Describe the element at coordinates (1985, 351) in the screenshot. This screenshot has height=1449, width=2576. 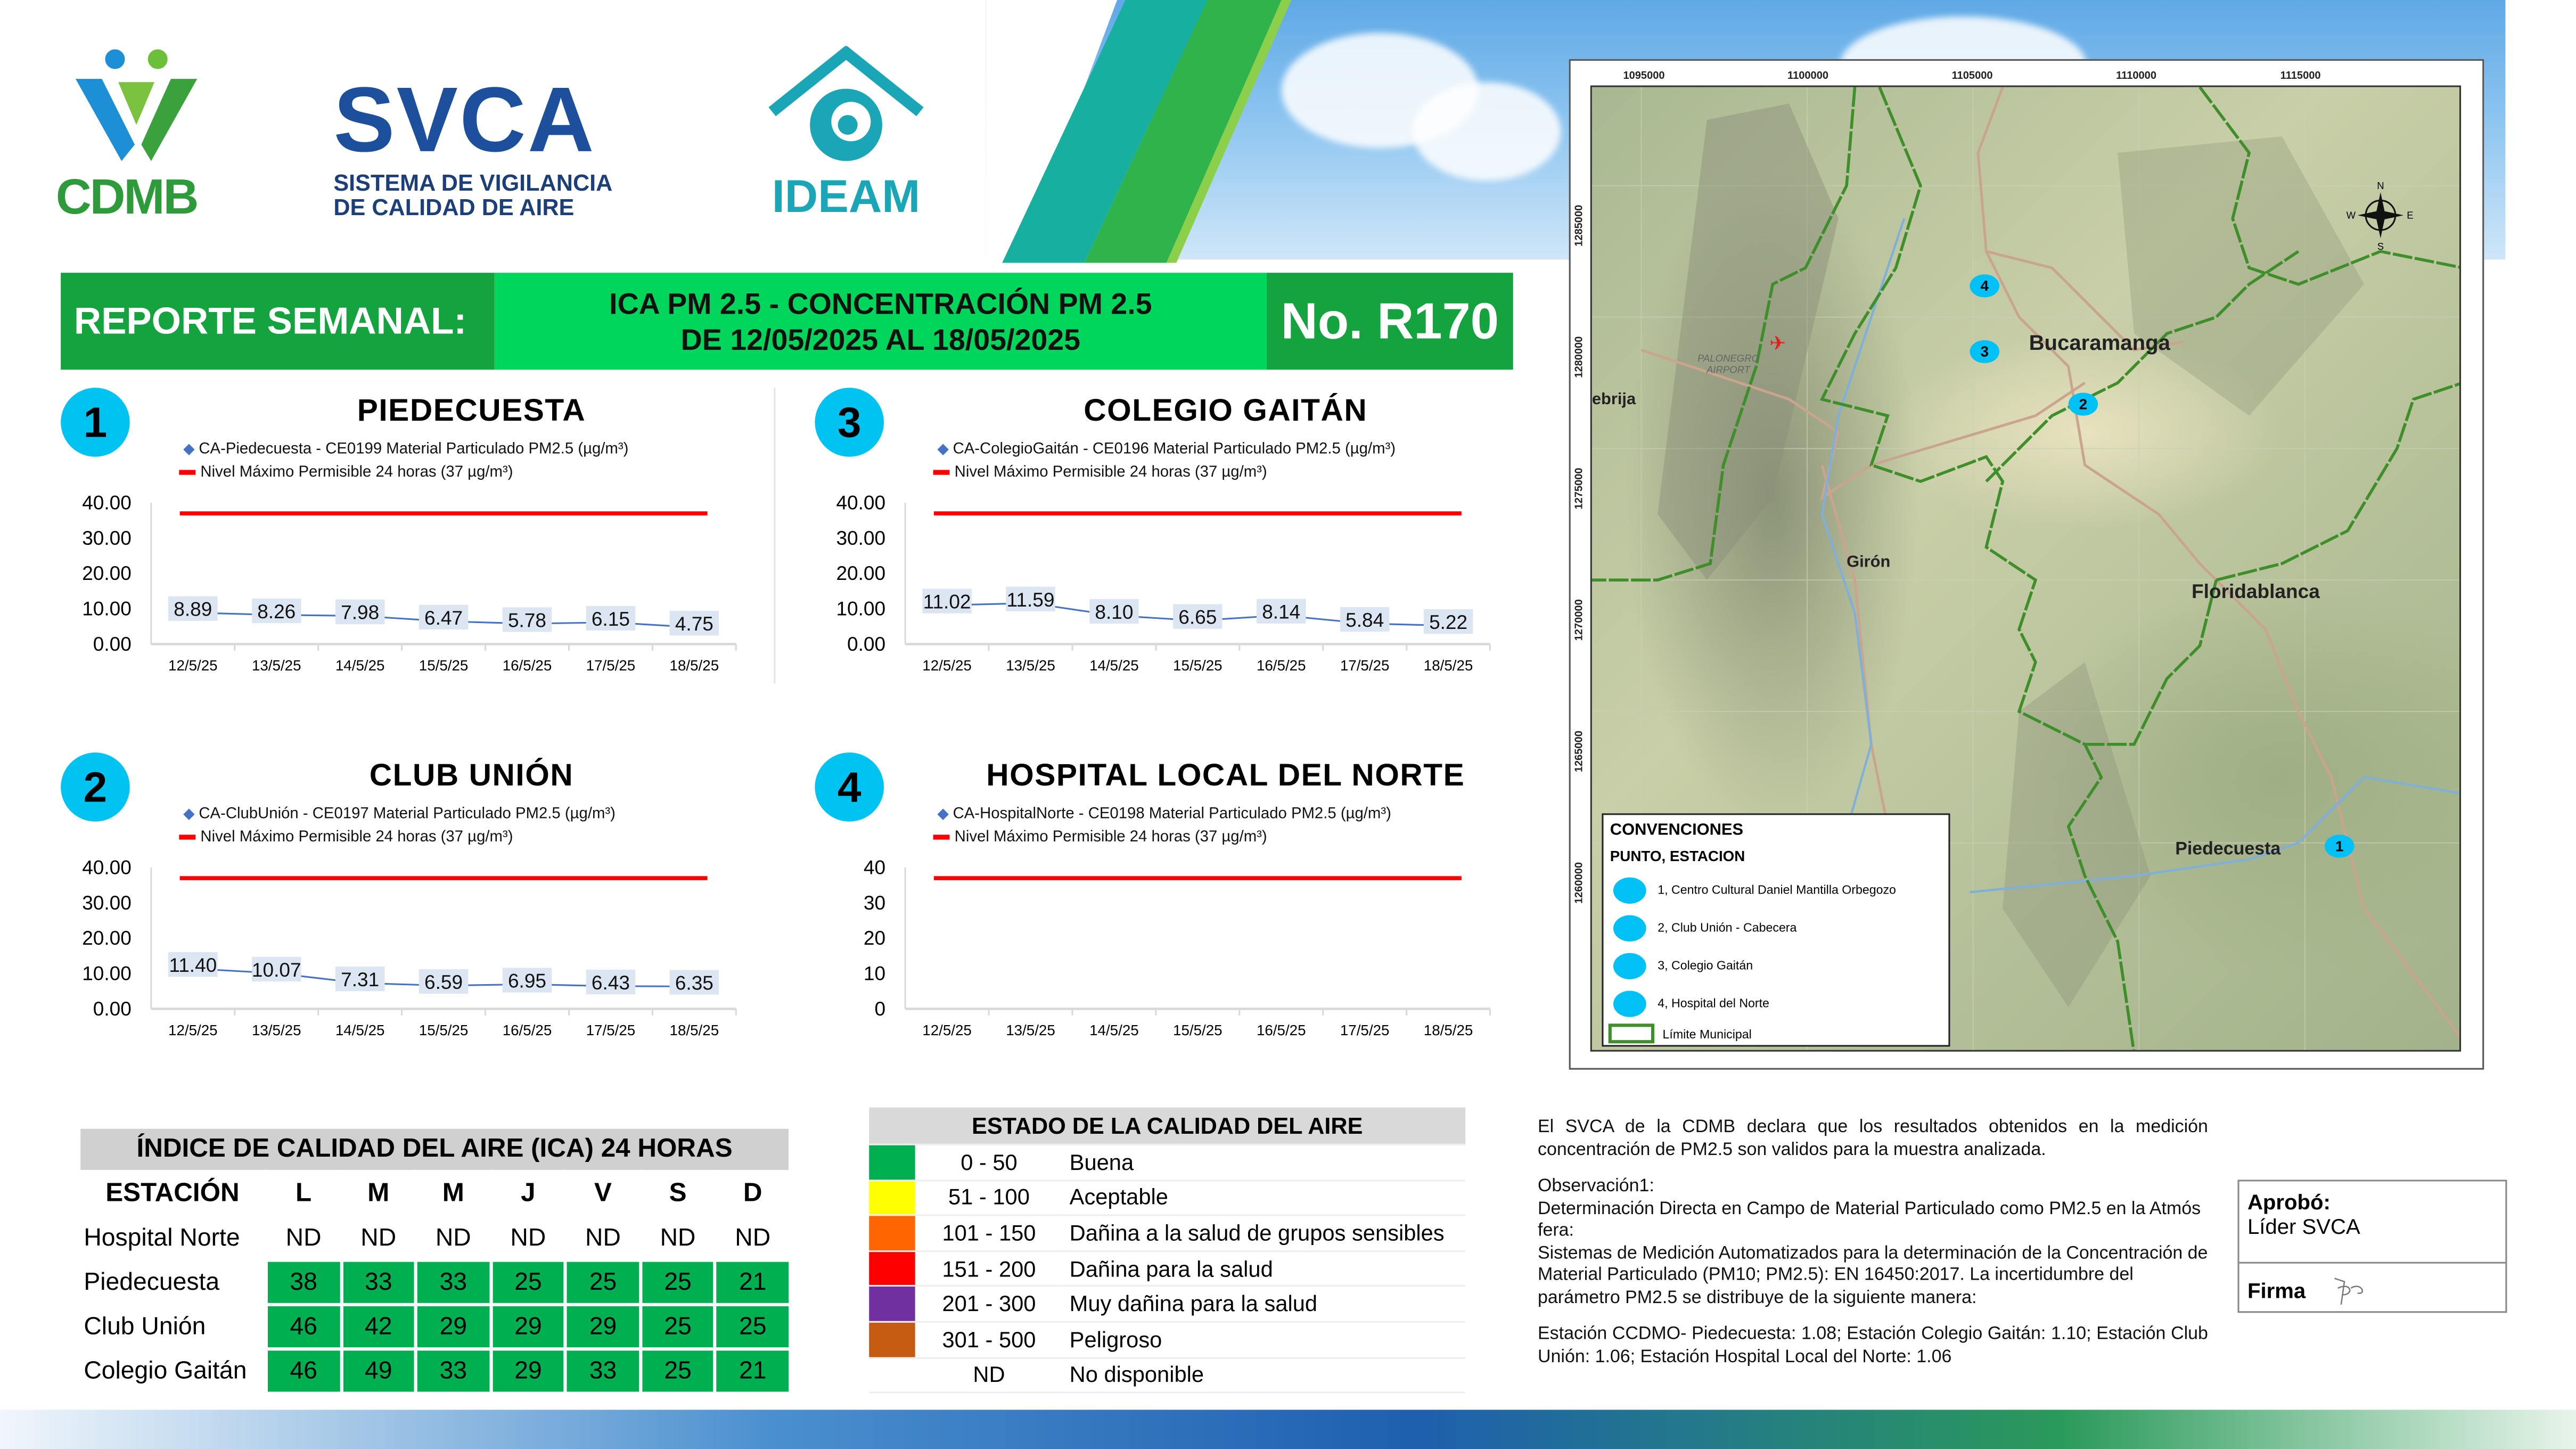
I see `map-station-3: 3` at that location.